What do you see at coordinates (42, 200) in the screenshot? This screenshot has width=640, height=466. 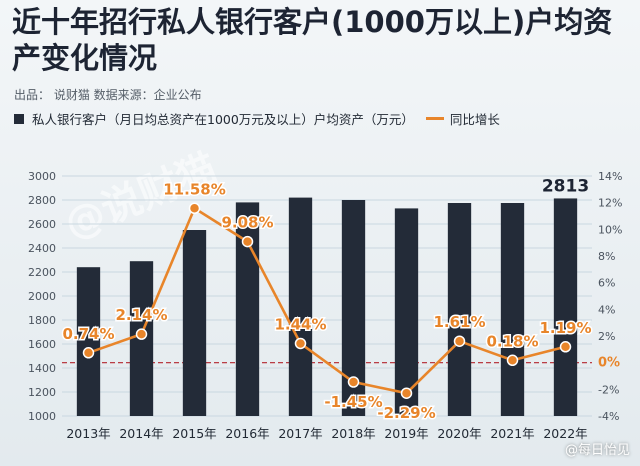 I see `y-left-tick-label: 2800` at bounding box center [42, 200].